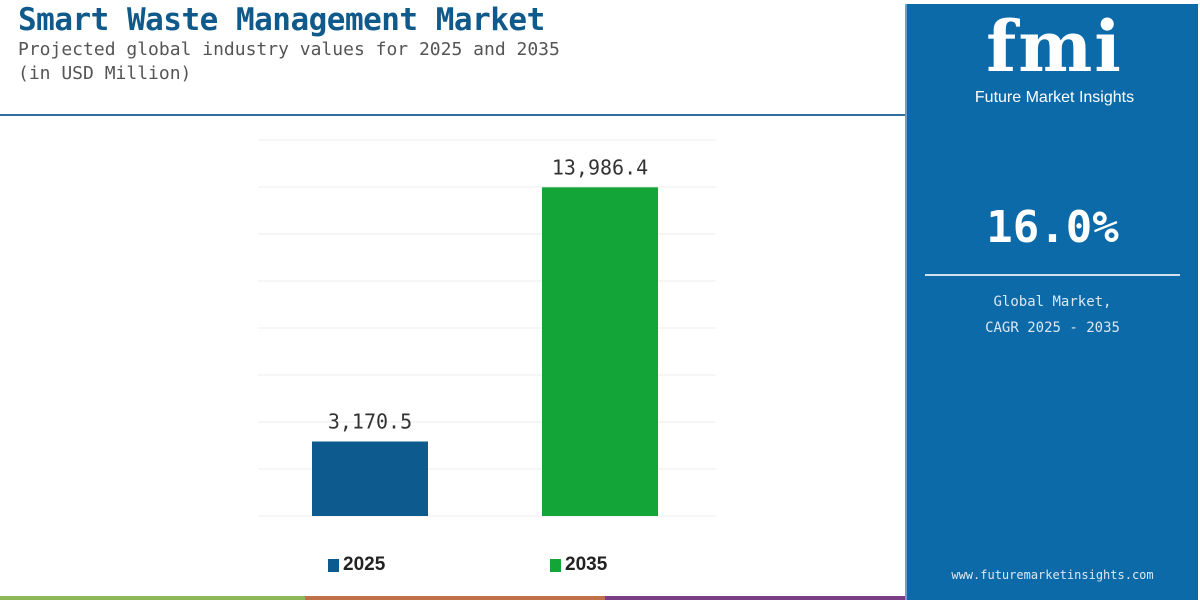 The height and width of the screenshot is (600, 1200). I want to click on data-label-2035: 13,986.4, so click(600, 167).